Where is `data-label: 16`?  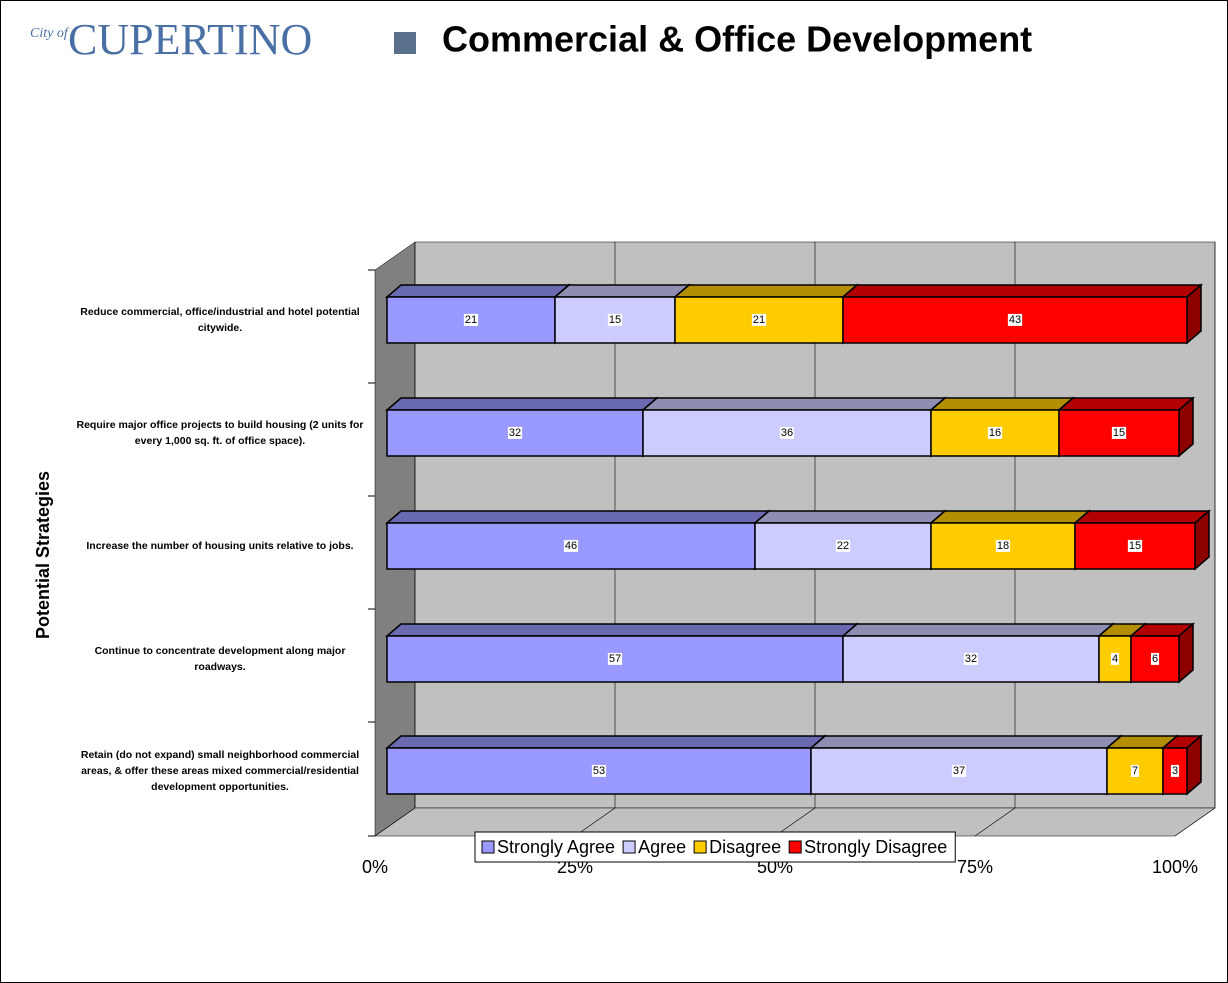
data-label: 16 is located at coordinates (995, 433).